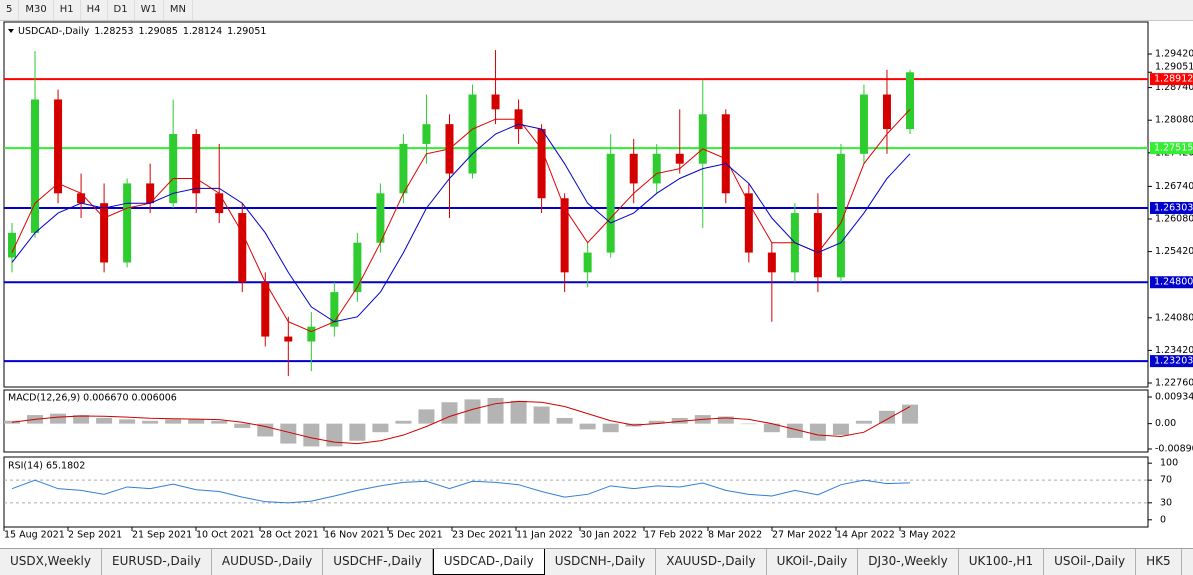 The image size is (1193, 575). I want to click on x-tick-label: 5 Dec 2021, so click(415, 535).